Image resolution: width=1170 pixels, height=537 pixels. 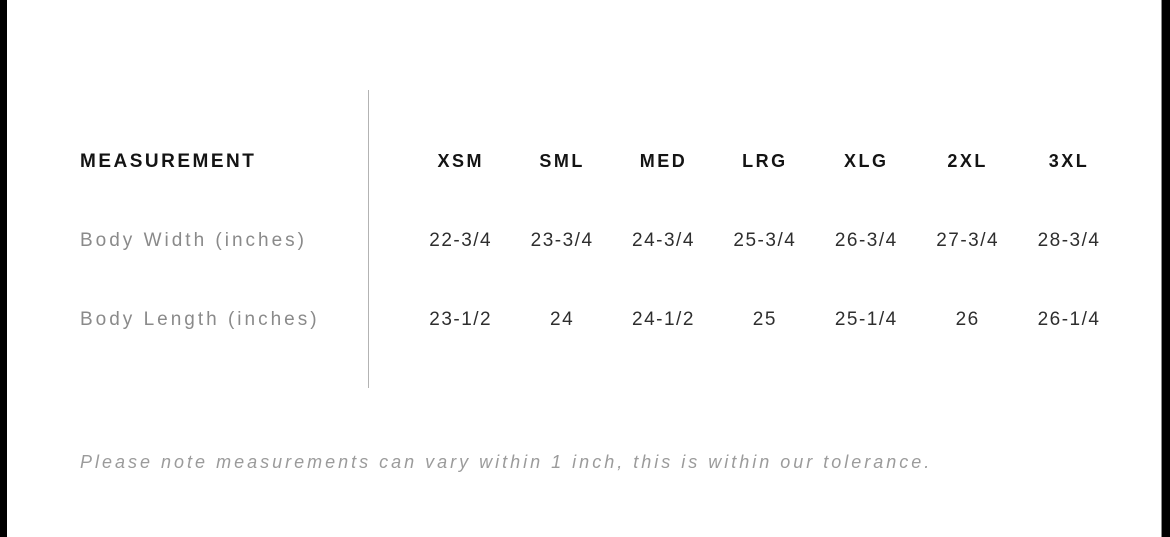 I want to click on body-length-med-value: 24-1/2, so click(x=663, y=319).